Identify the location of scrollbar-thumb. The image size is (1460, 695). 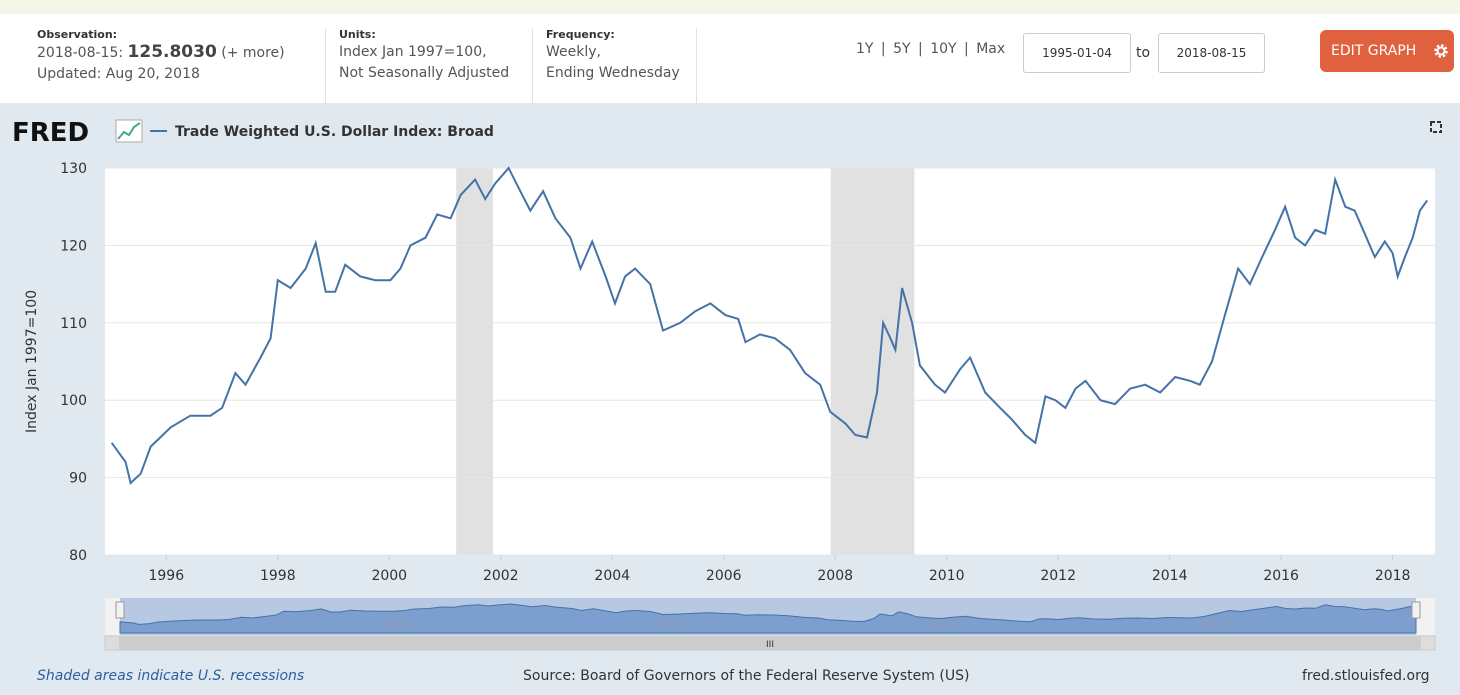
(770, 643).